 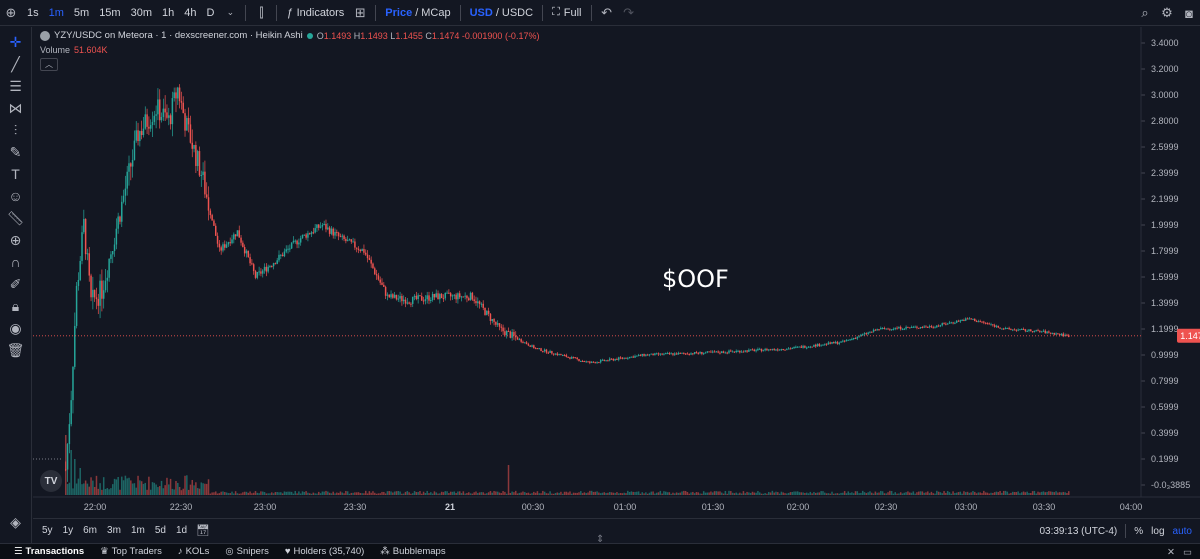 What do you see at coordinates (324, 551) in the screenshot?
I see `tab-holders: ♥ Holders (35,740)` at bounding box center [324, 551].